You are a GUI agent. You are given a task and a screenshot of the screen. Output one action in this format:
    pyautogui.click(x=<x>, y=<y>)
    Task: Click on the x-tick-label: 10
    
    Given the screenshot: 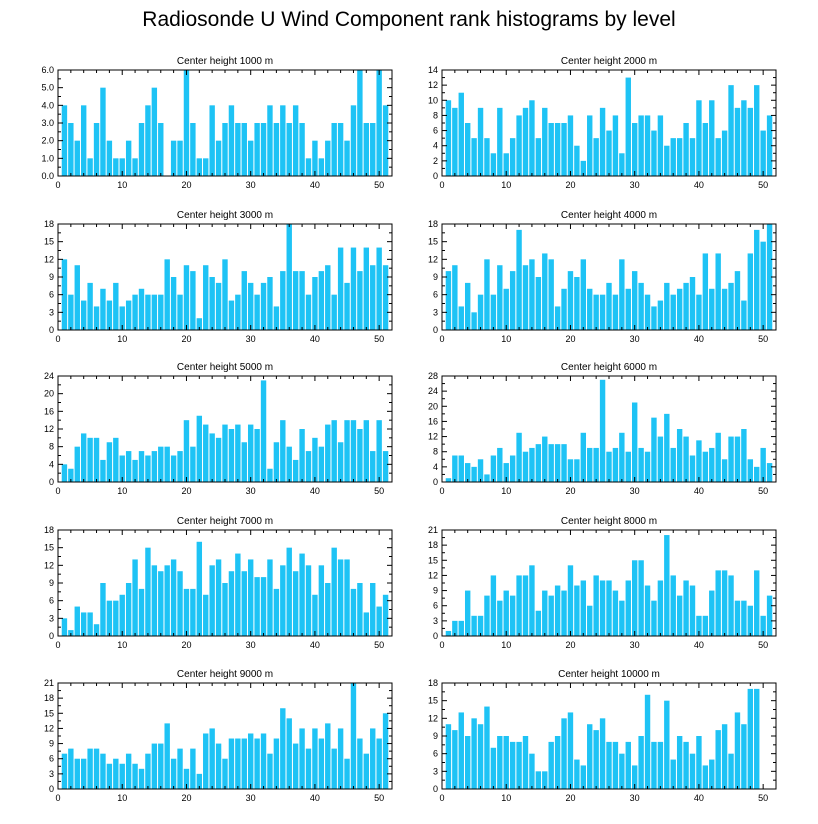 What is the action you would take?
    pyautogui.click(x=506, y=185)
    